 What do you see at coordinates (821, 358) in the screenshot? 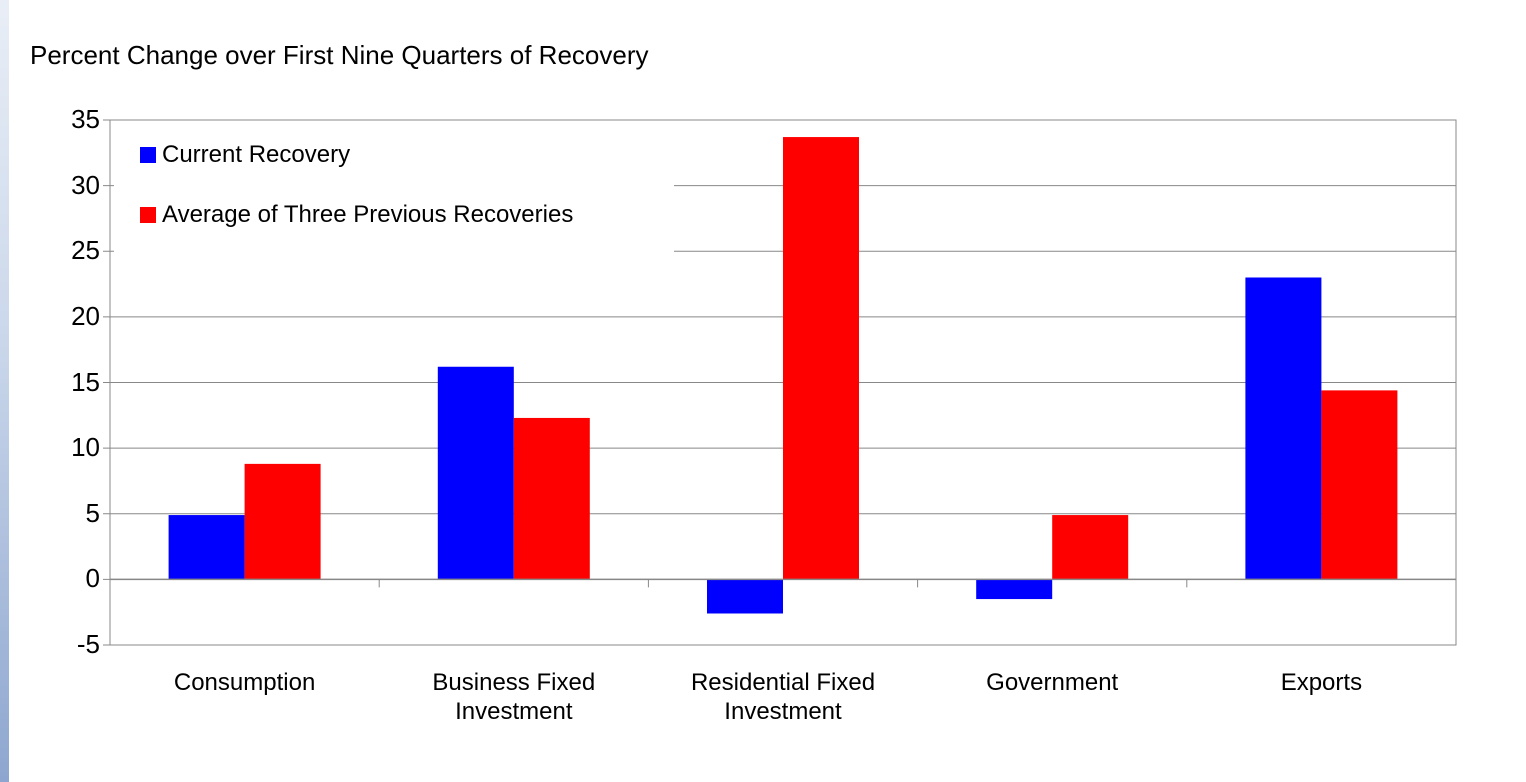
I see `bar-series1-cat2` at bounding box center [821, 358].